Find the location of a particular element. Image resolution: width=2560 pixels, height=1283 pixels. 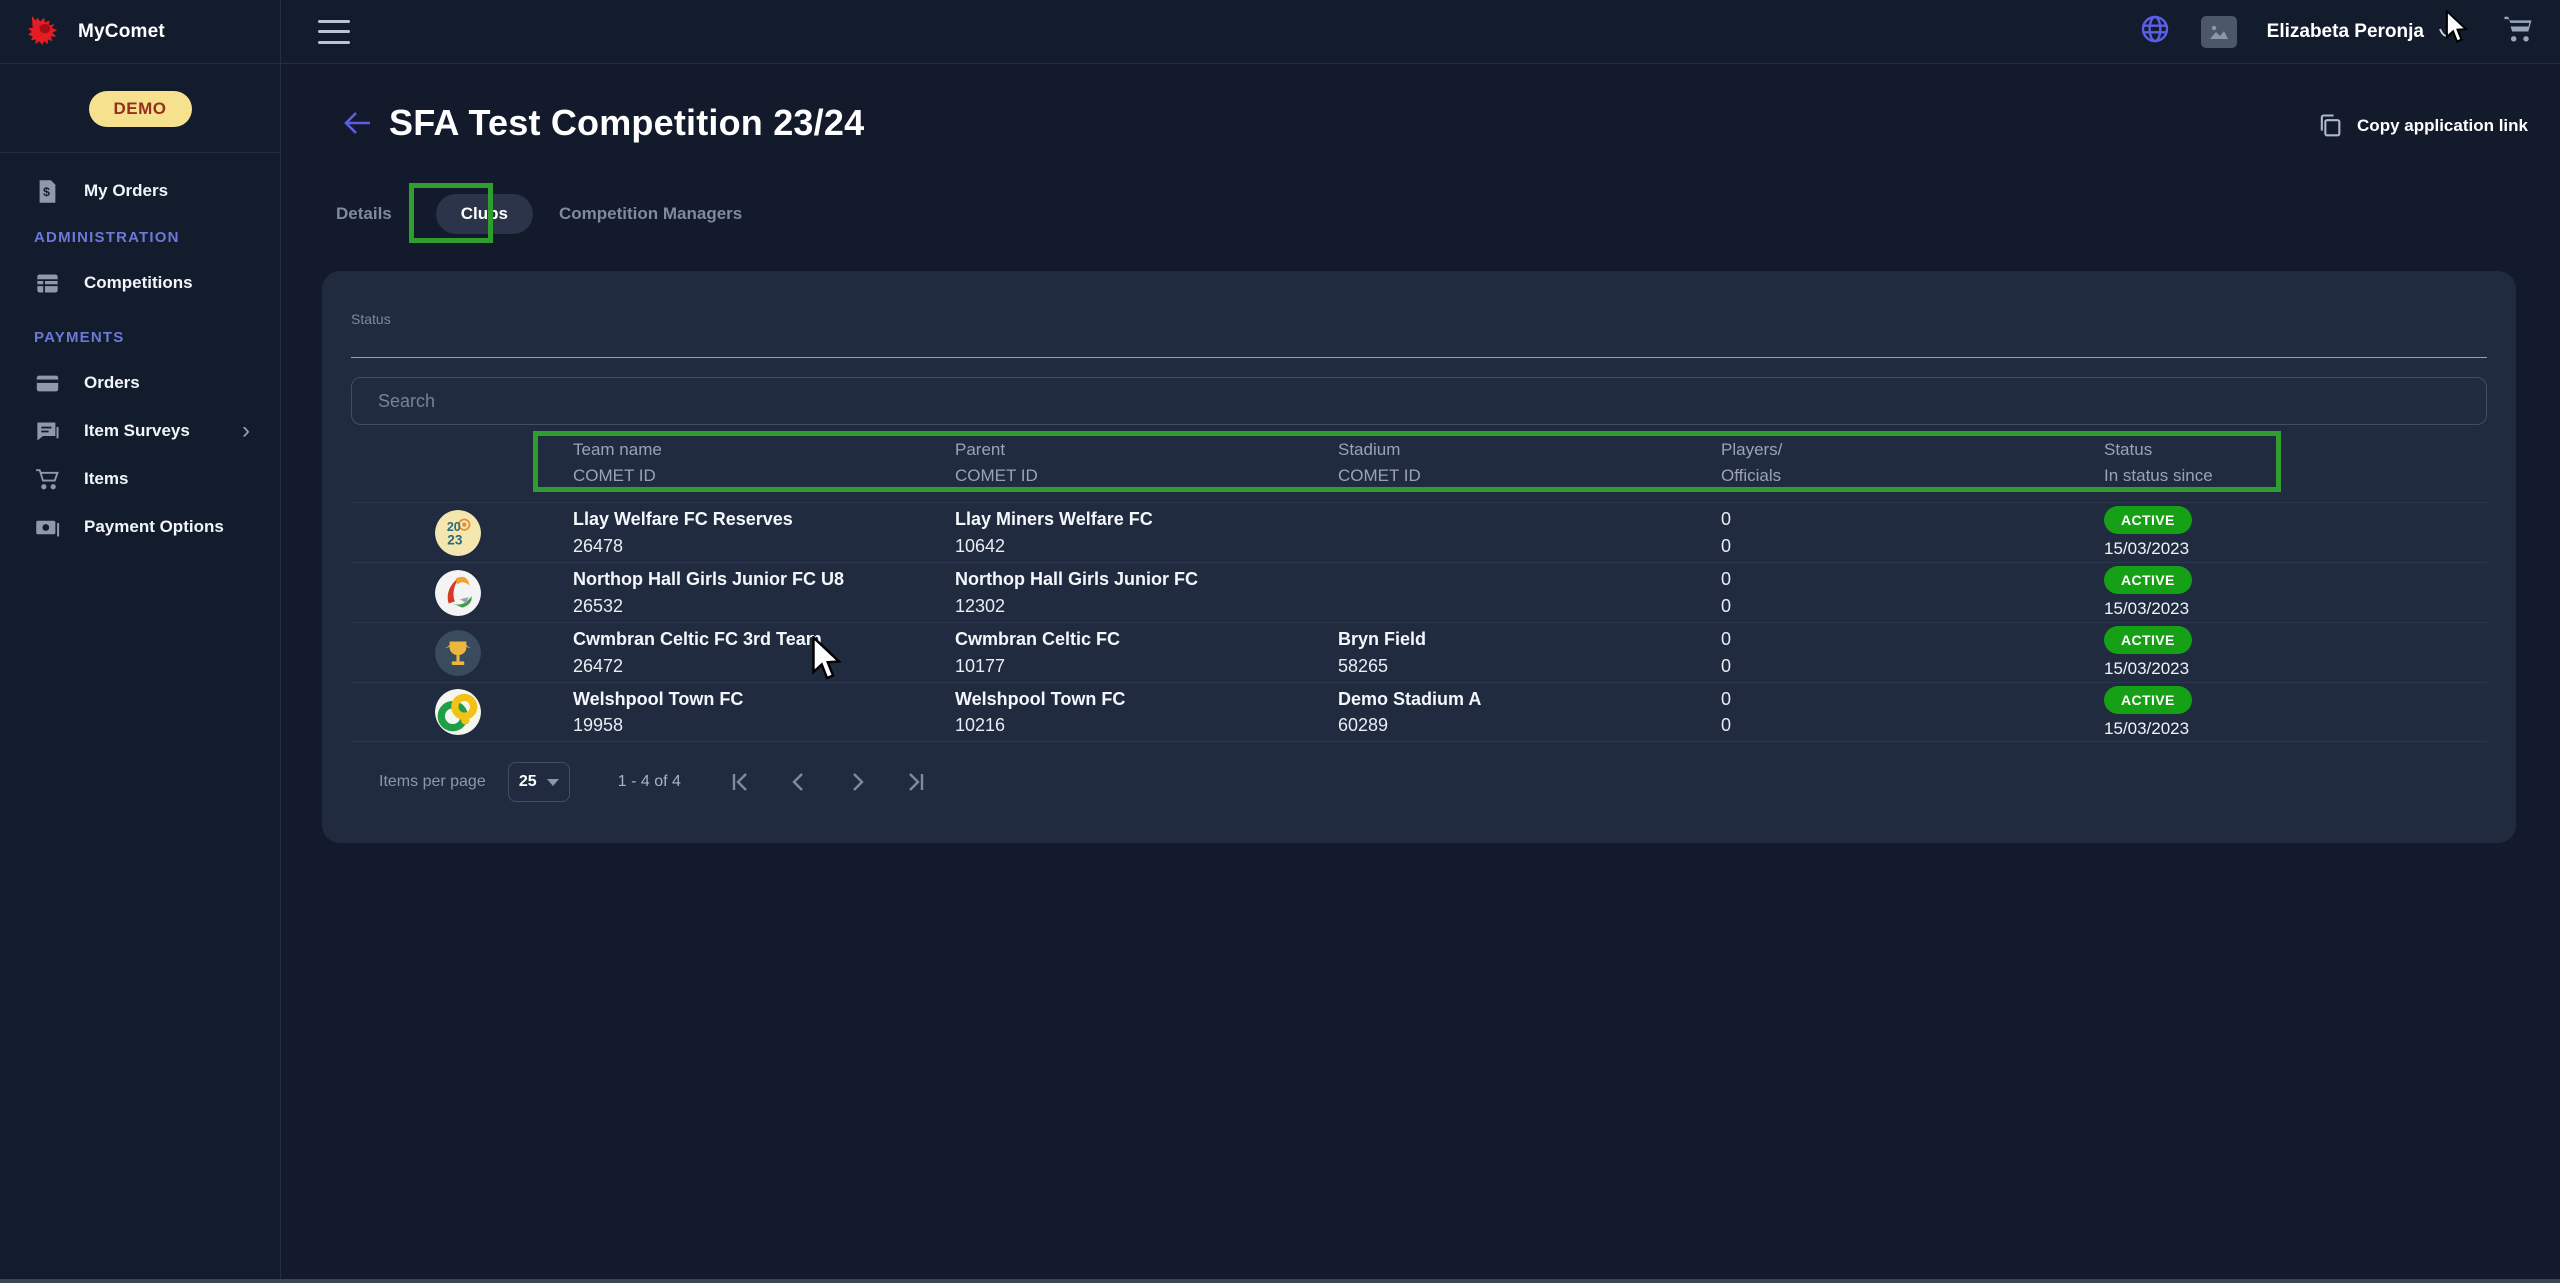

tab-clubs: Clubs is located at coordinates (484, 214).